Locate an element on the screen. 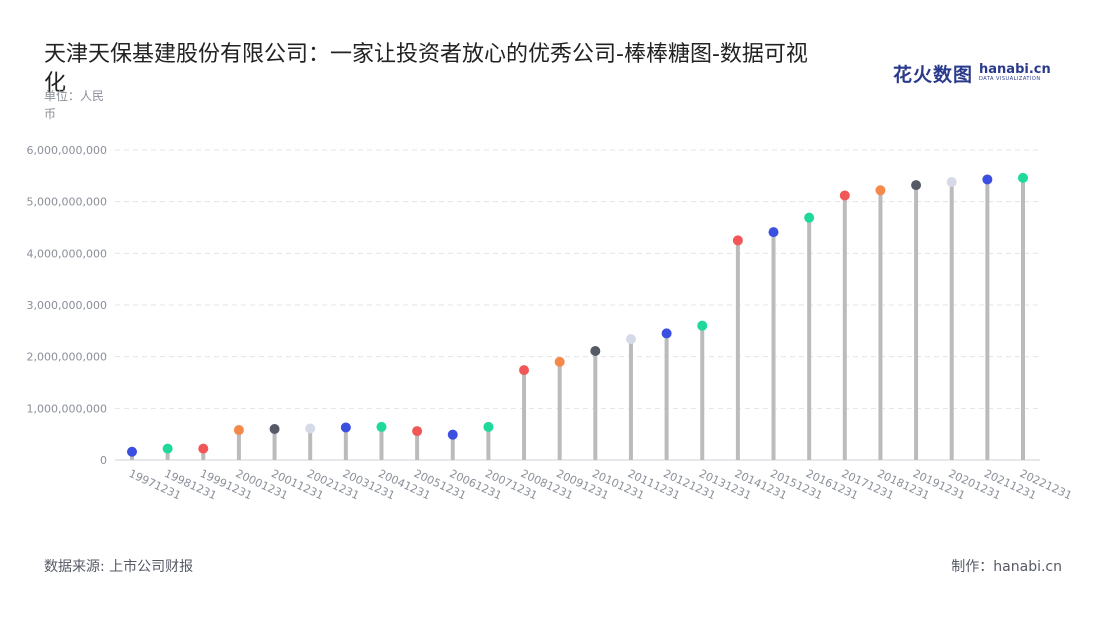 Image resolution: width=1100 pixels, height=620 pixels. logo-cn-text: 花火数图 is located at coordinates (933, 74).